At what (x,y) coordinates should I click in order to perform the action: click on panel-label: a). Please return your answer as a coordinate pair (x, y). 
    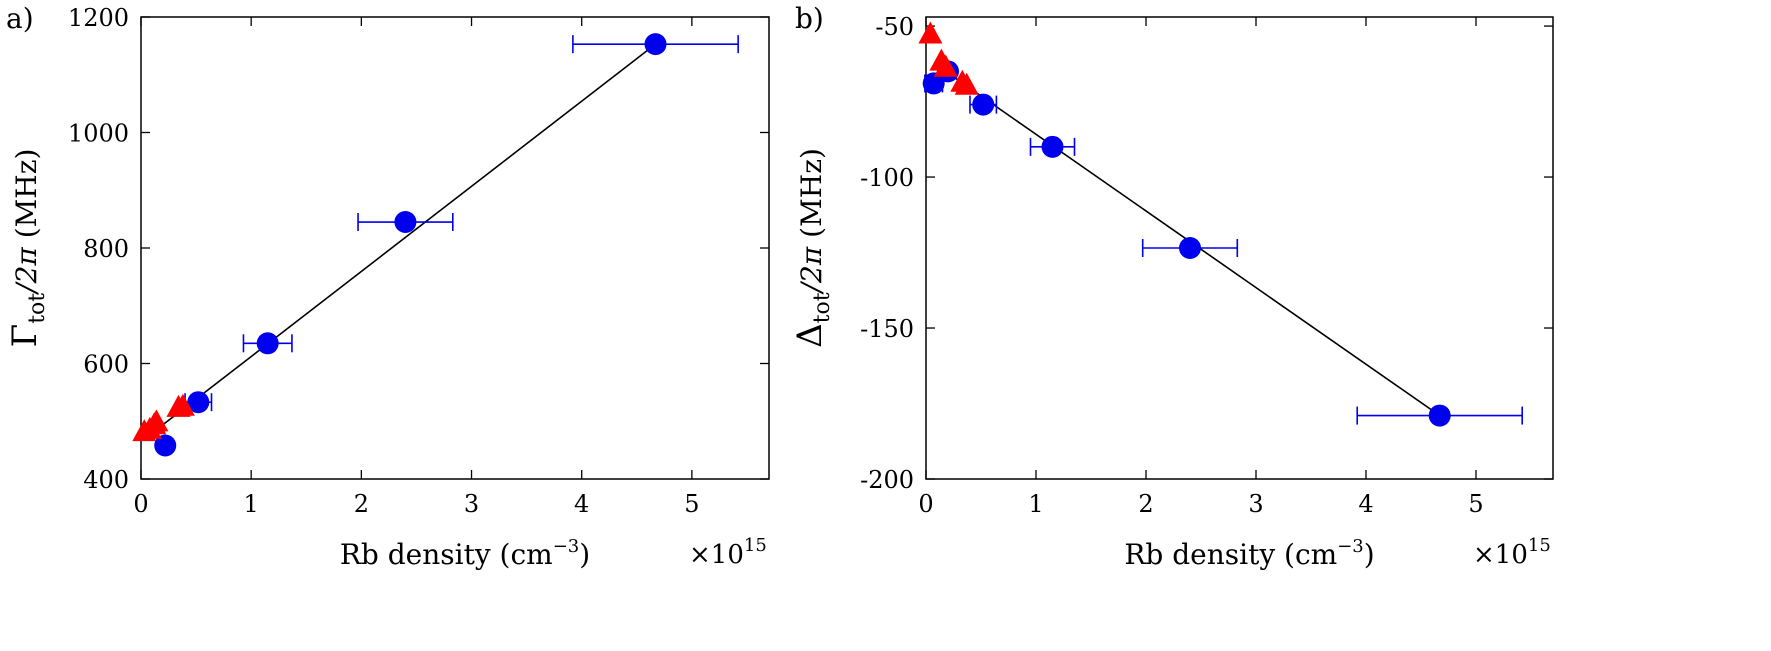
    Looking at the image, I should click on (20, 18).